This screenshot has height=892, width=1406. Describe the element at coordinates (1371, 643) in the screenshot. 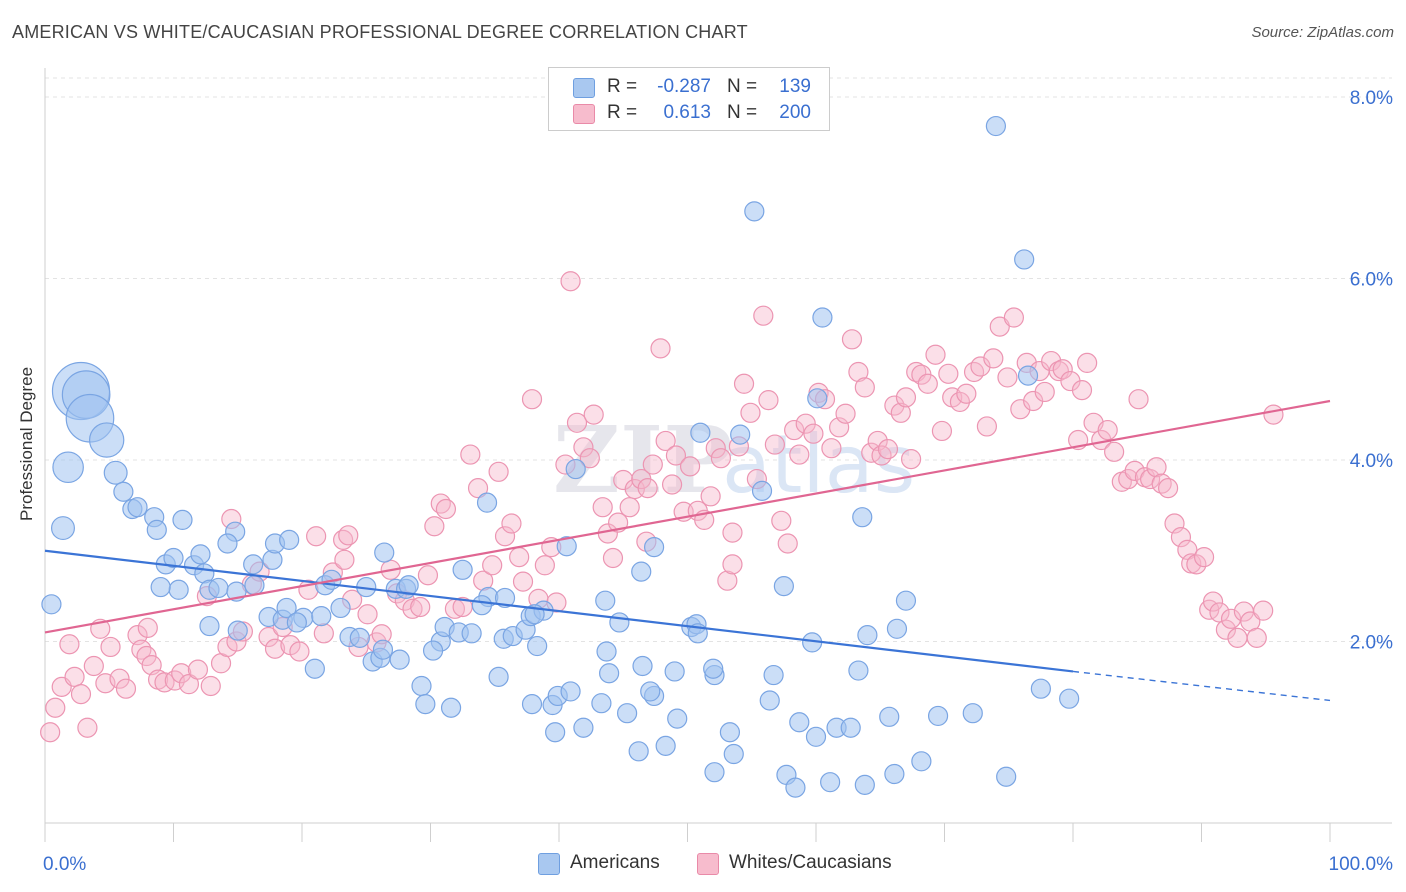

I see `y-tick-label: 2.0%` at that location.